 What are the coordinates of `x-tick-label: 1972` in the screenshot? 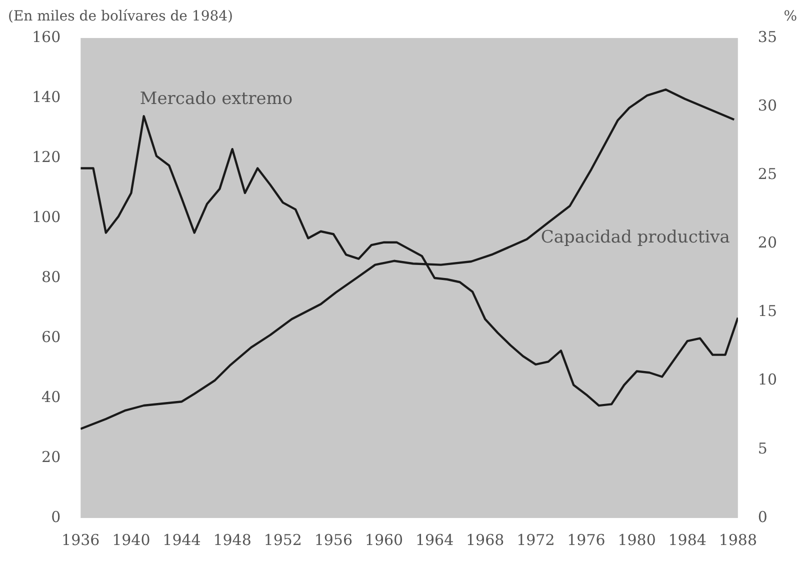 It's located at (535, 539).